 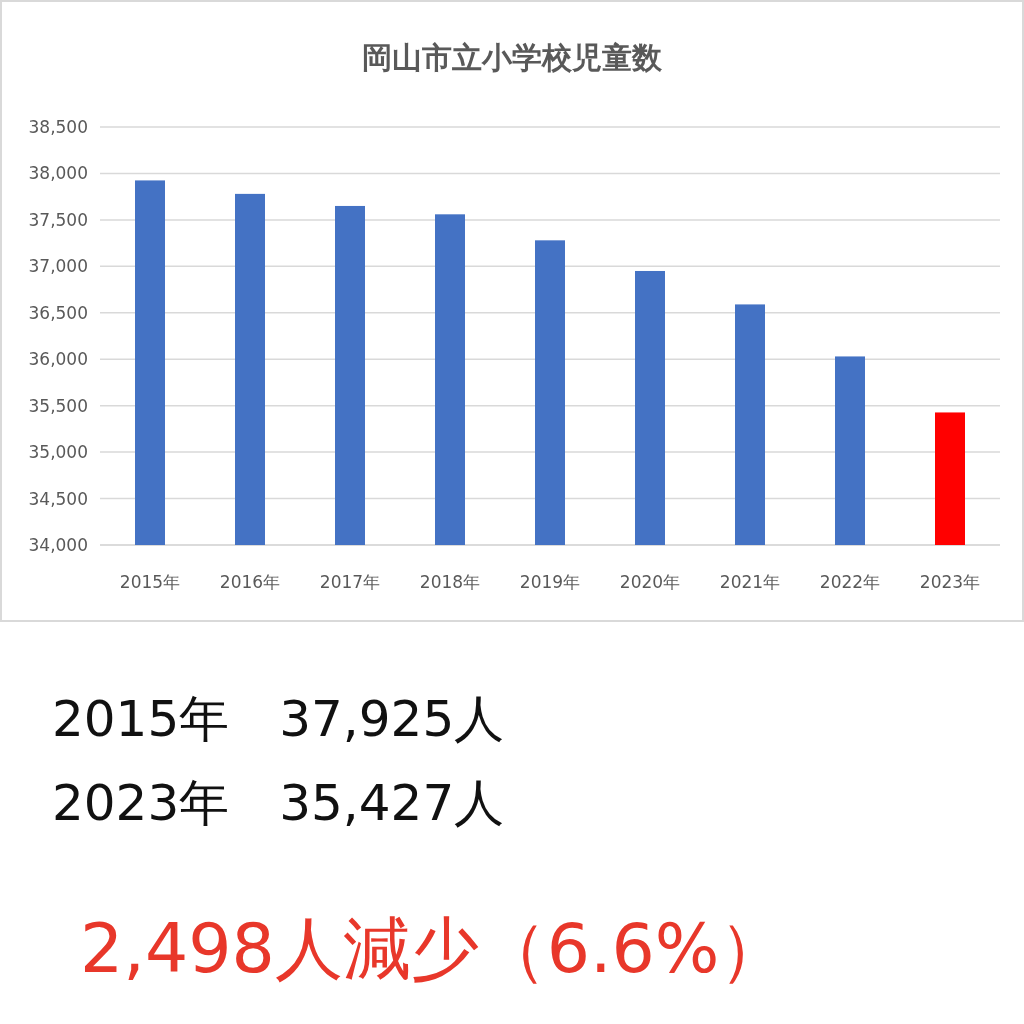 What do you see at coordinates (58, 359) in the screenshot?
I see `y-tick-label: 36,000` at bounding box center [58, 359].